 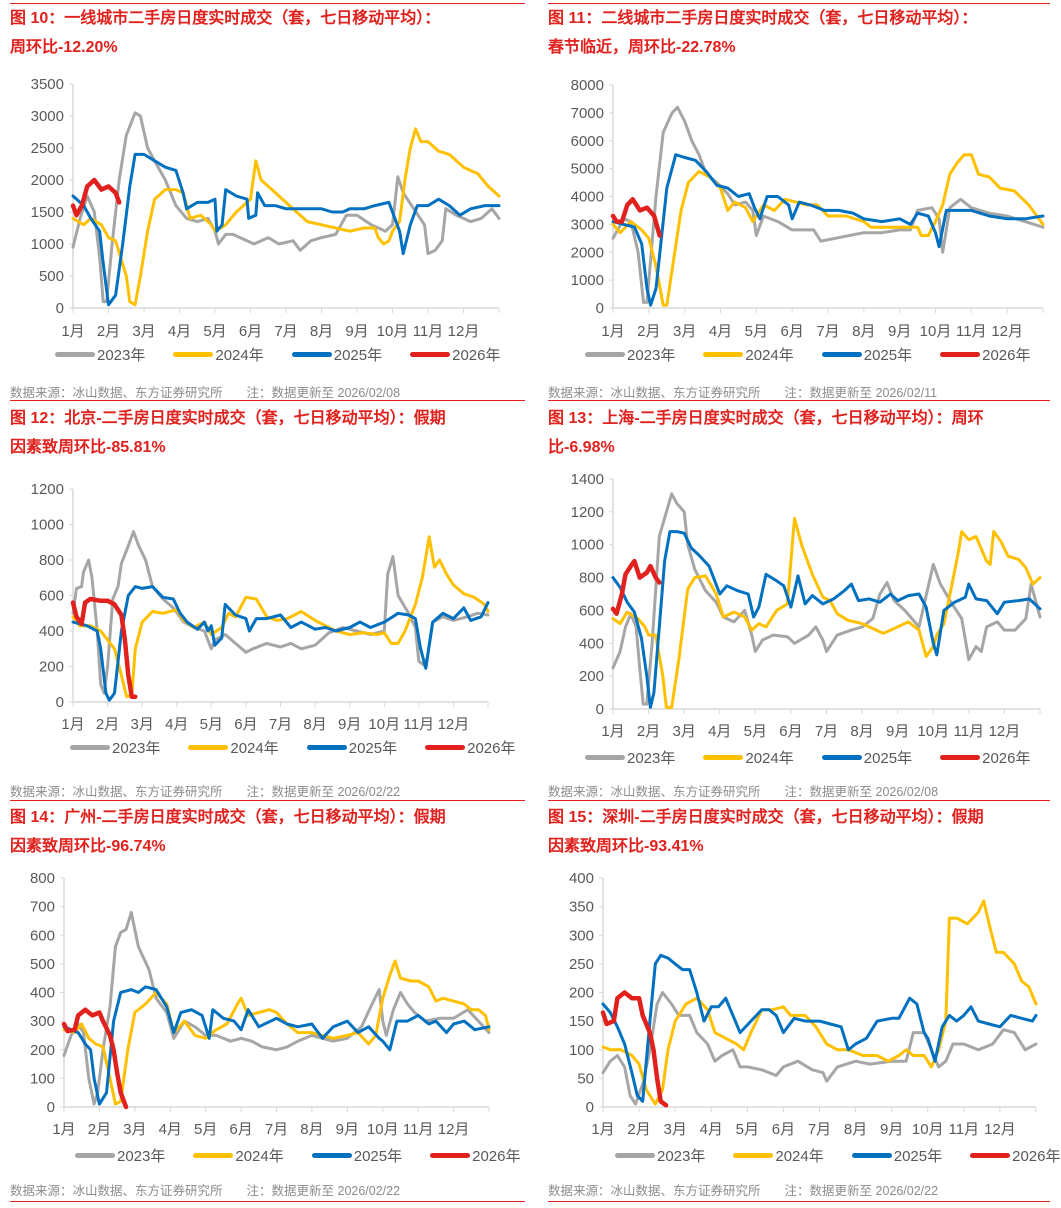 What do you see at coordinates (581, 447) in the screenshot?
I see `chart-title-line: 比-6.98%` at bounding box center [581, 447].